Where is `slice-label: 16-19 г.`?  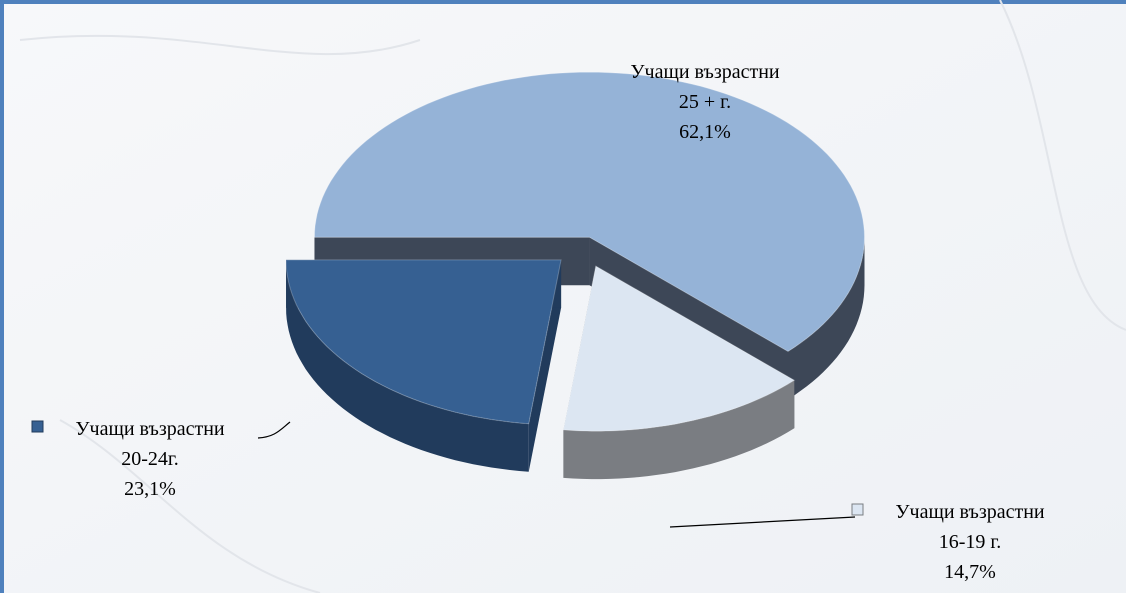
slice-label: 16-19 г. is located at coordinates (970, 542).